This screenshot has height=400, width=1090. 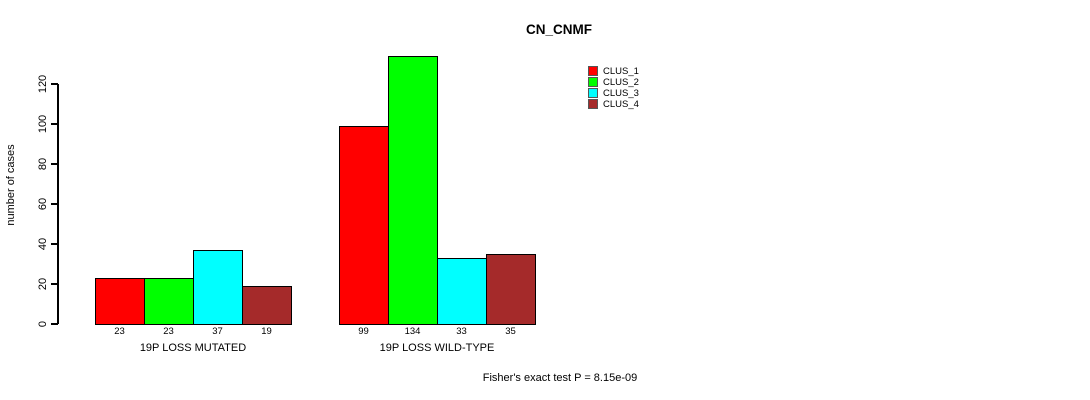 What do you see at coordinates (413, 190) in the screenshot?
I see `bar-clus_2-group2` at bounding box center [413, 190].